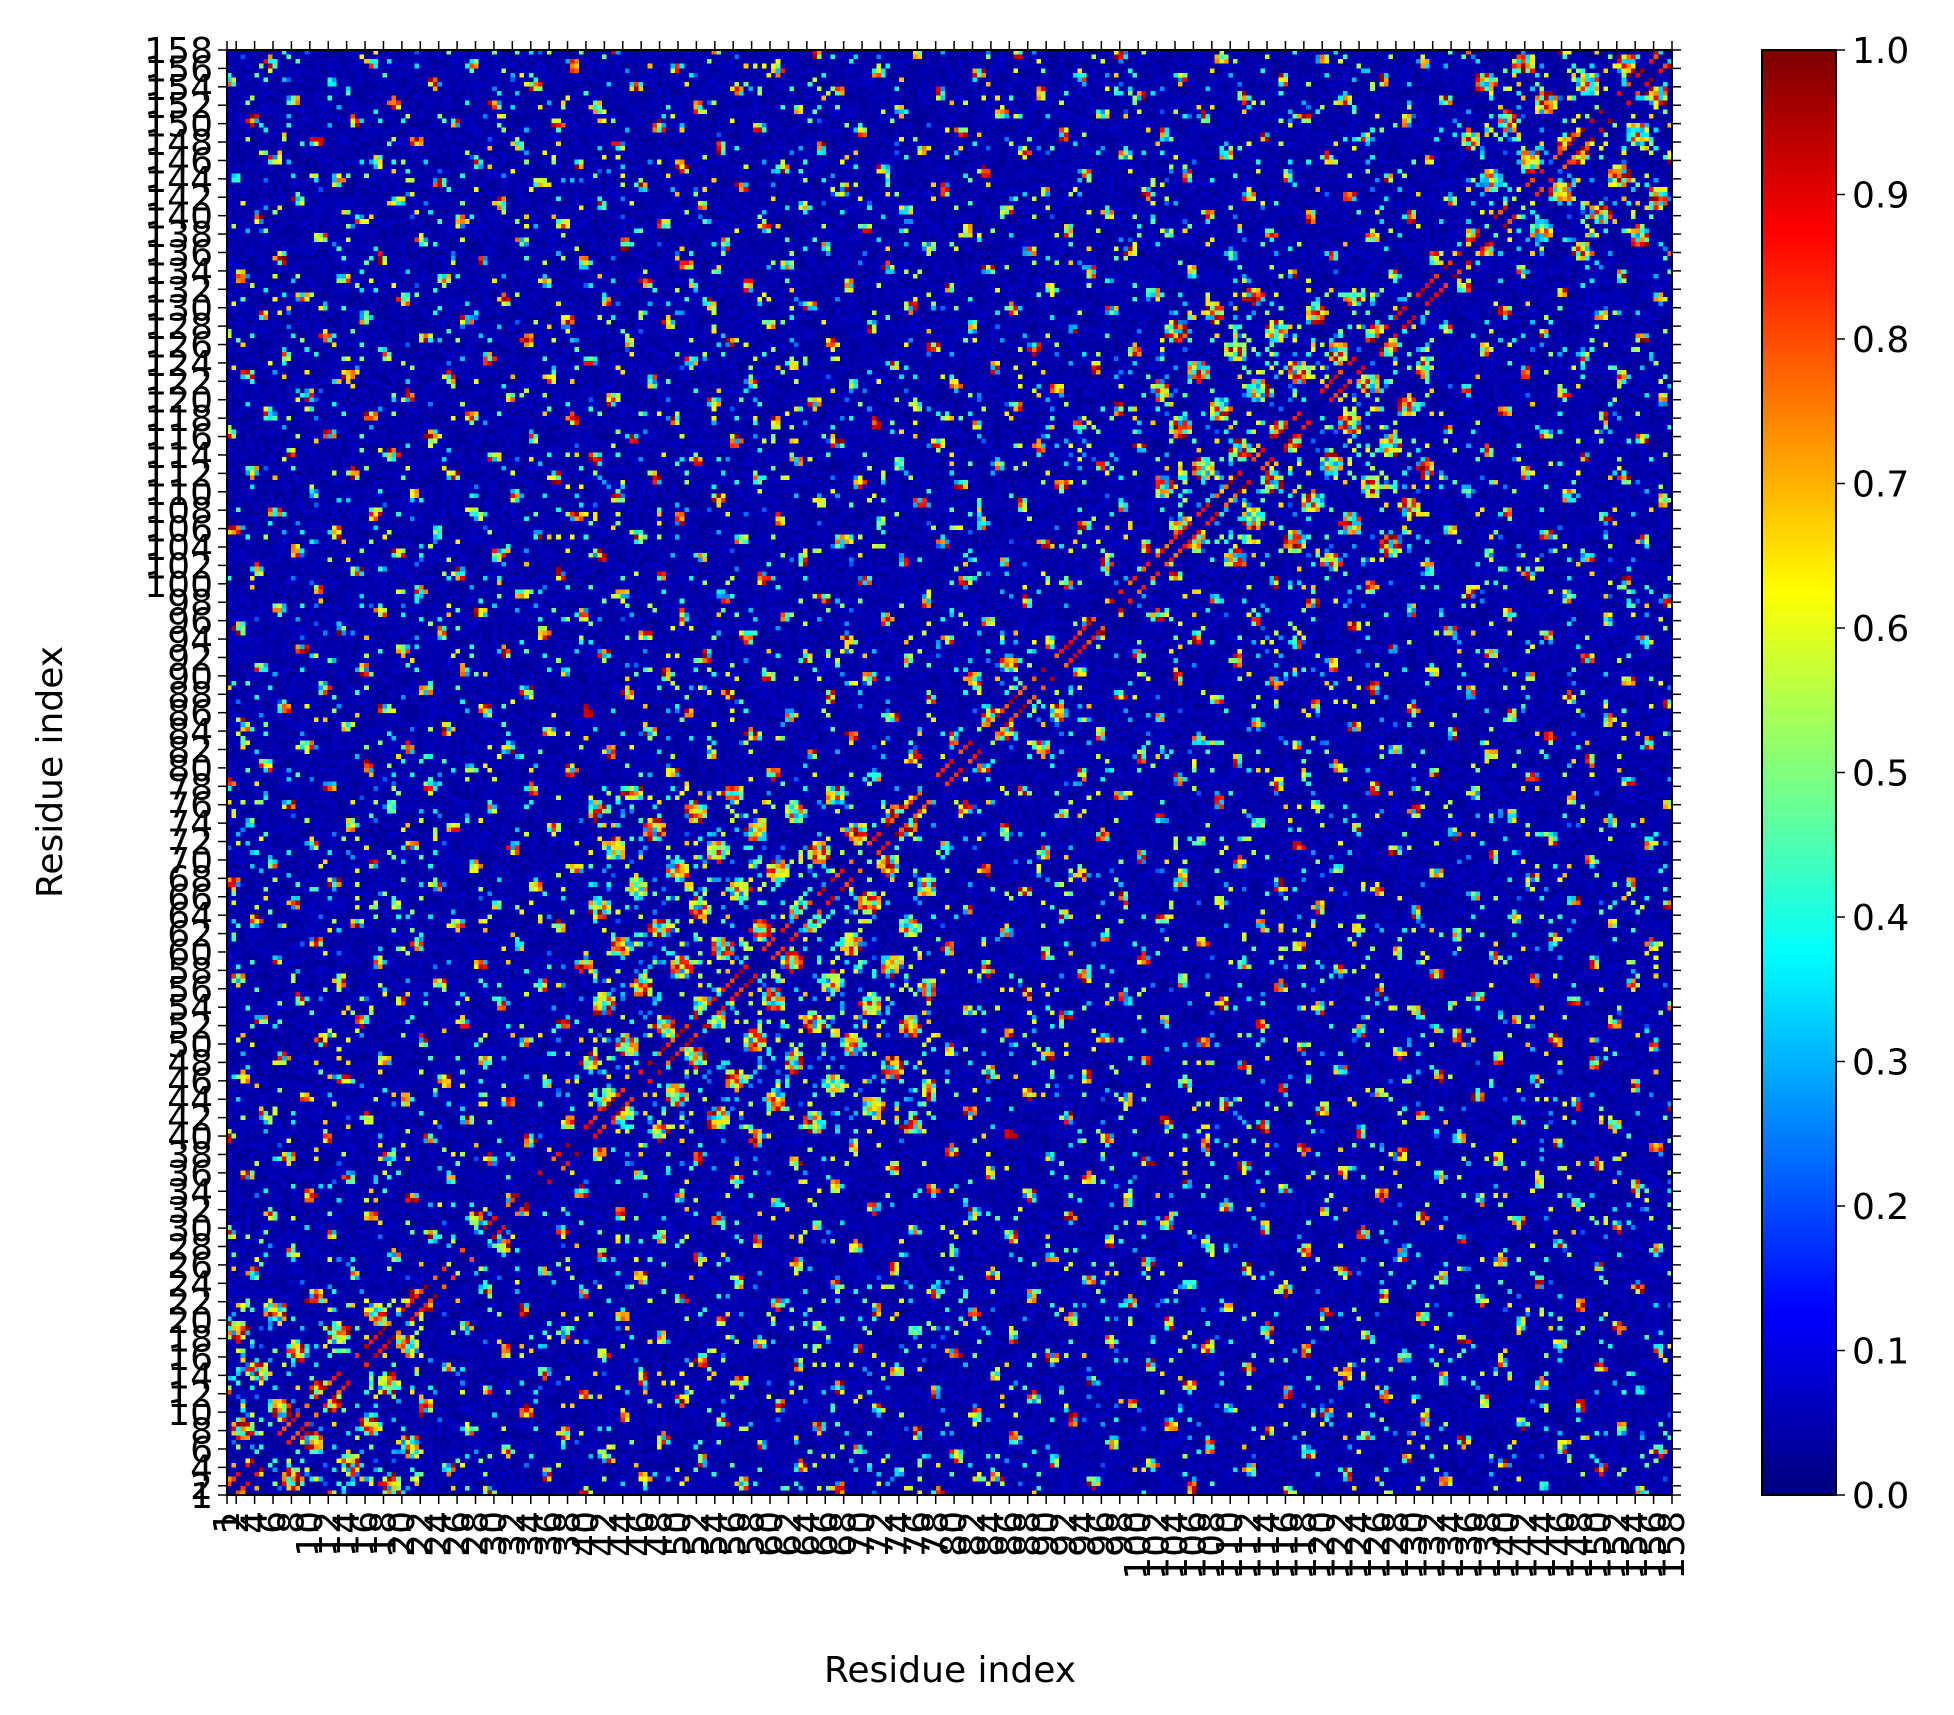  I want to click on y-tick-label: 142, so click(178, 198).